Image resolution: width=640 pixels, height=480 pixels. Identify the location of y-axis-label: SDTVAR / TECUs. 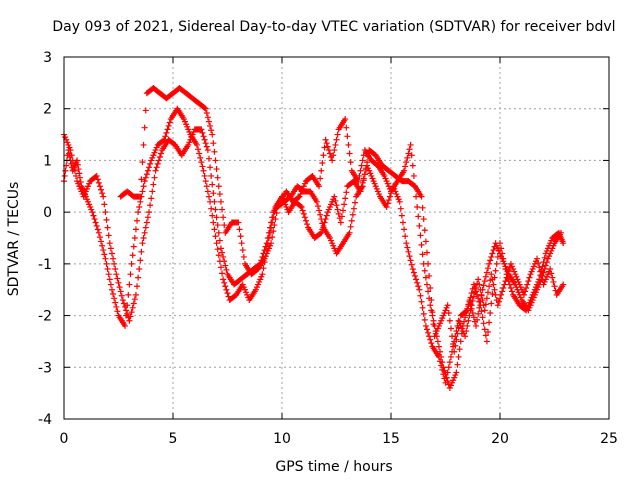
(14, 239).